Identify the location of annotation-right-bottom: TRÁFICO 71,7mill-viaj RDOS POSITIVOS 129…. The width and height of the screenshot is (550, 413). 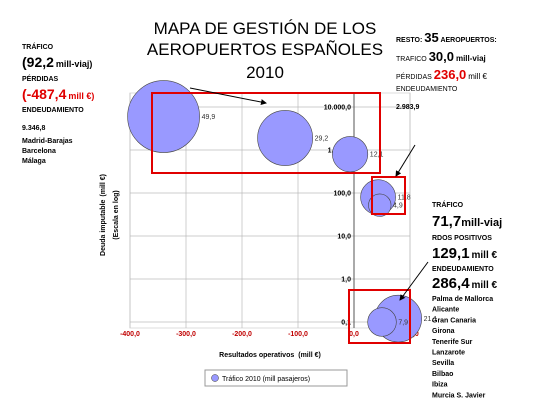
(467, 299).